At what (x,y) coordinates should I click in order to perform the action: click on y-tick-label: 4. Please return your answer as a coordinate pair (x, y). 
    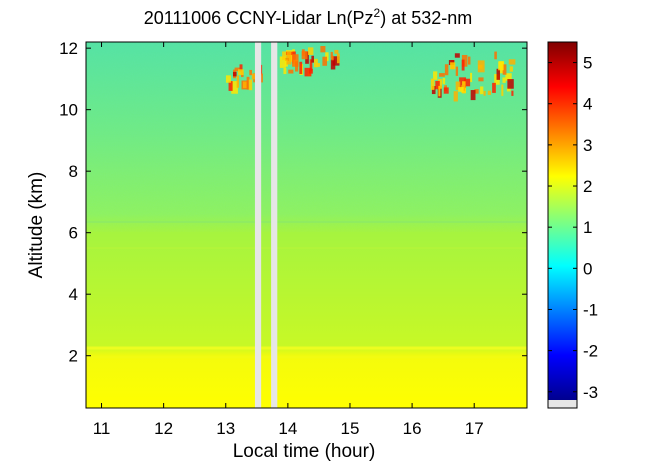
    Looking at the image, I should click on (73, 294).